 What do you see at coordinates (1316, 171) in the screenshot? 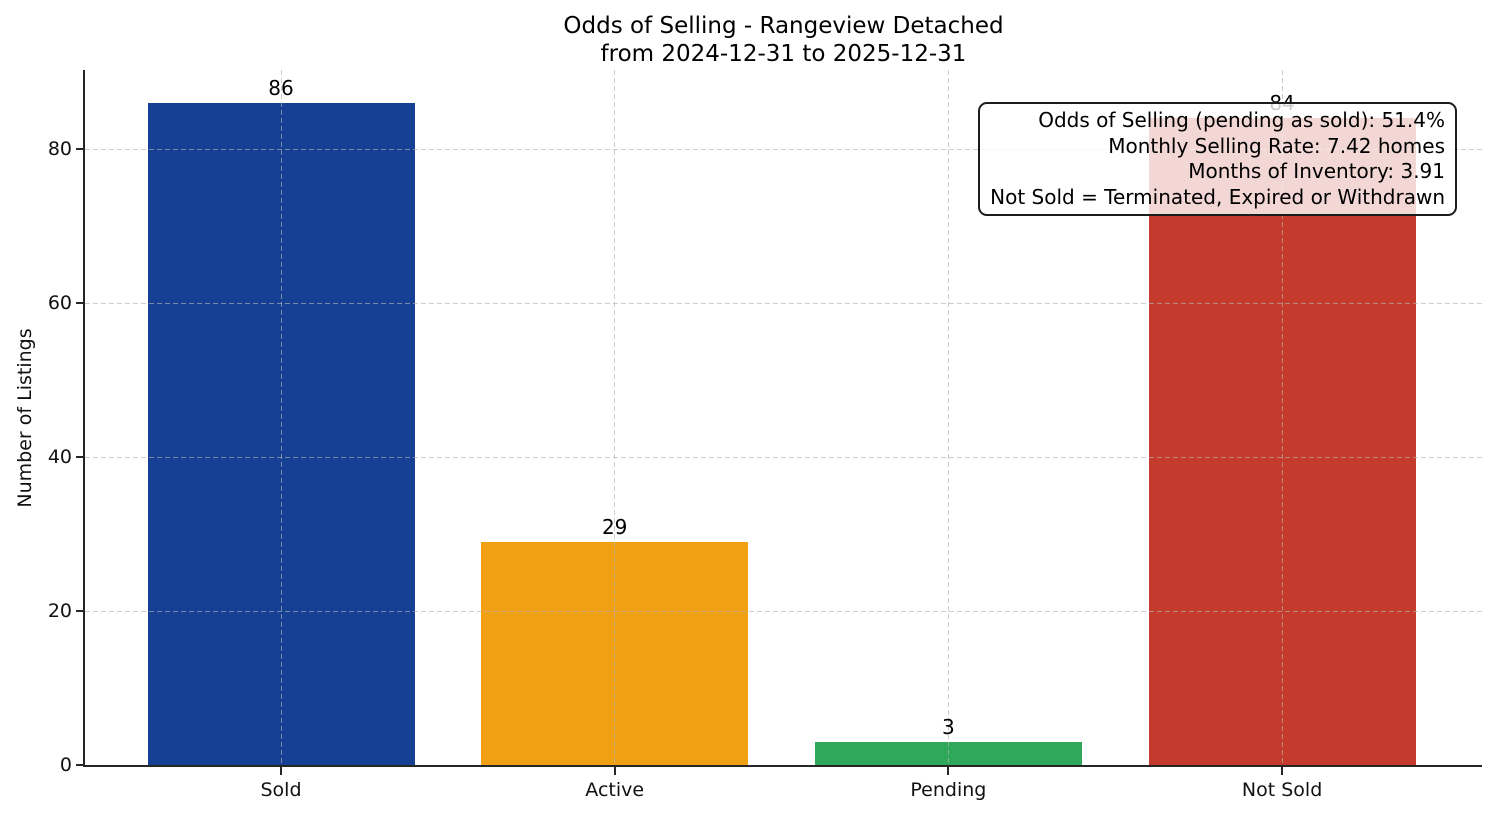
I see `annotation-line-inventory: Months of Inventory: 3.91` at bounding box center [1316, 171].